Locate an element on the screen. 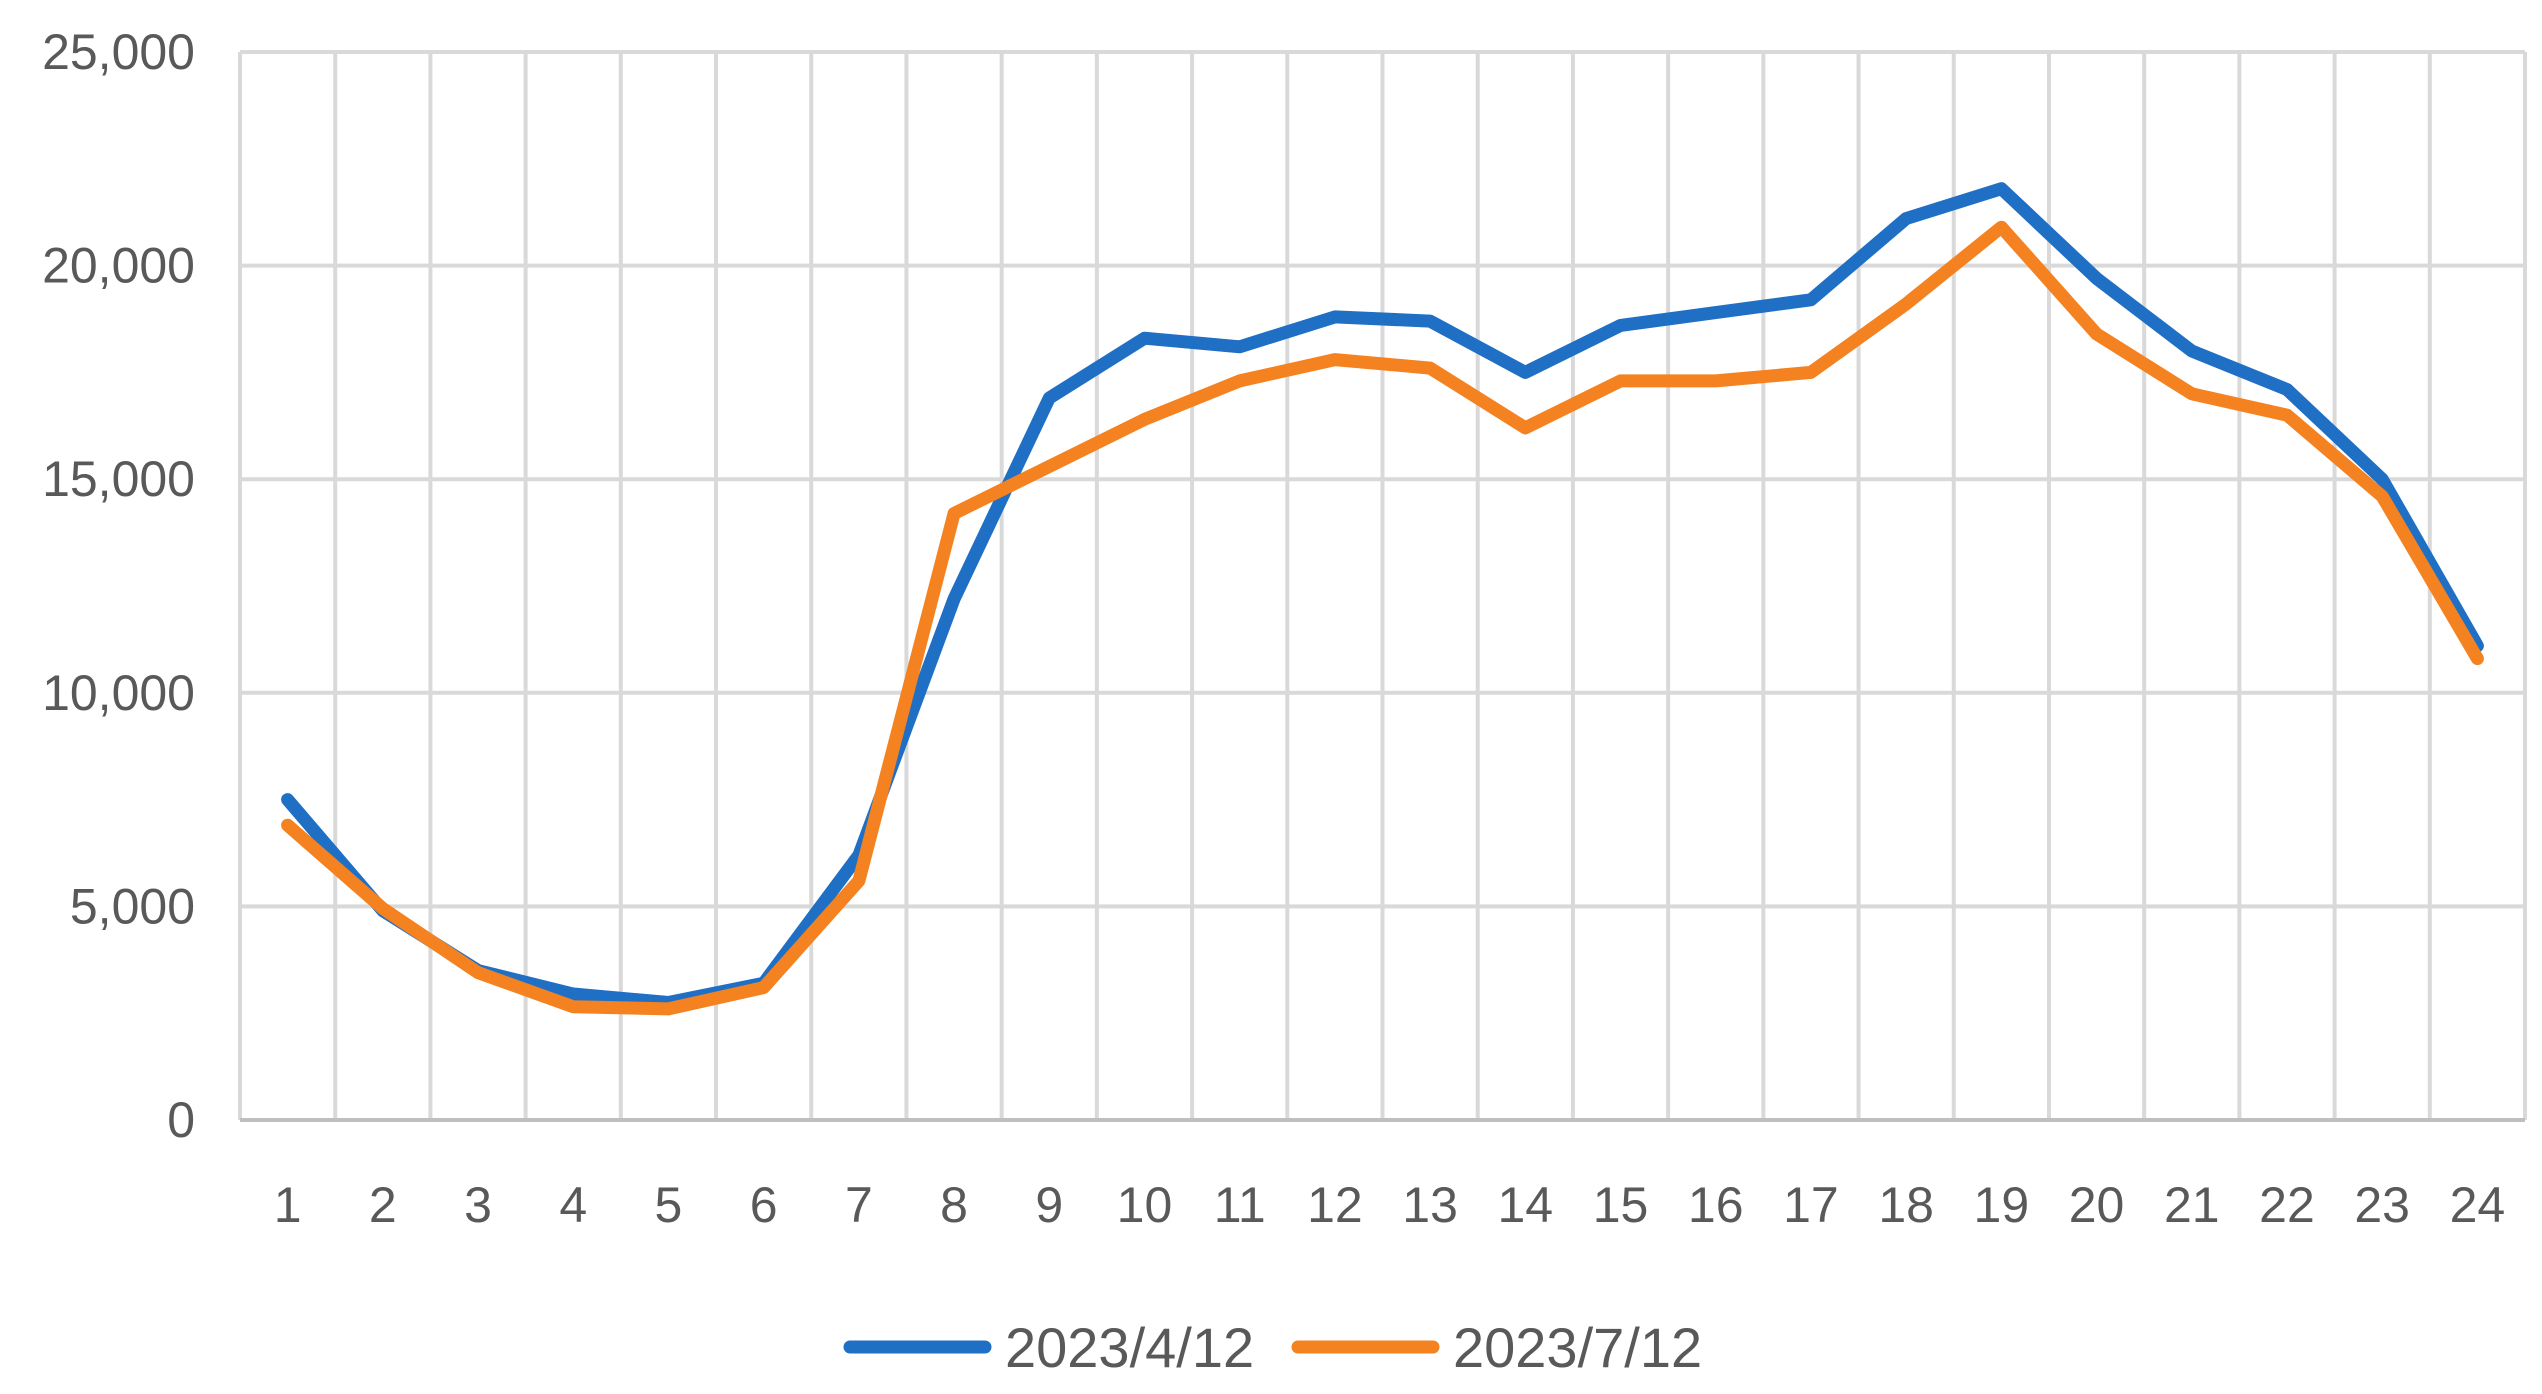  x-tick-label: 20 is located at coordinates (2097, 1205).